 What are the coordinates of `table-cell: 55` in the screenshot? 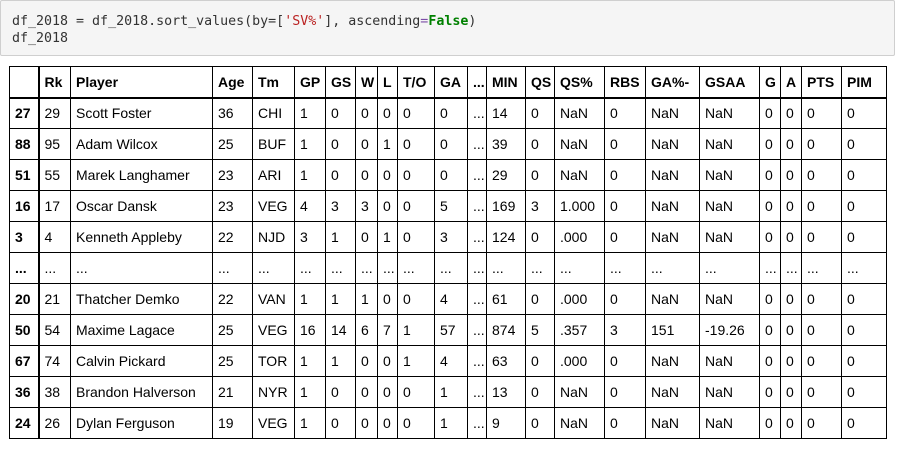 It's located at (54, 175).